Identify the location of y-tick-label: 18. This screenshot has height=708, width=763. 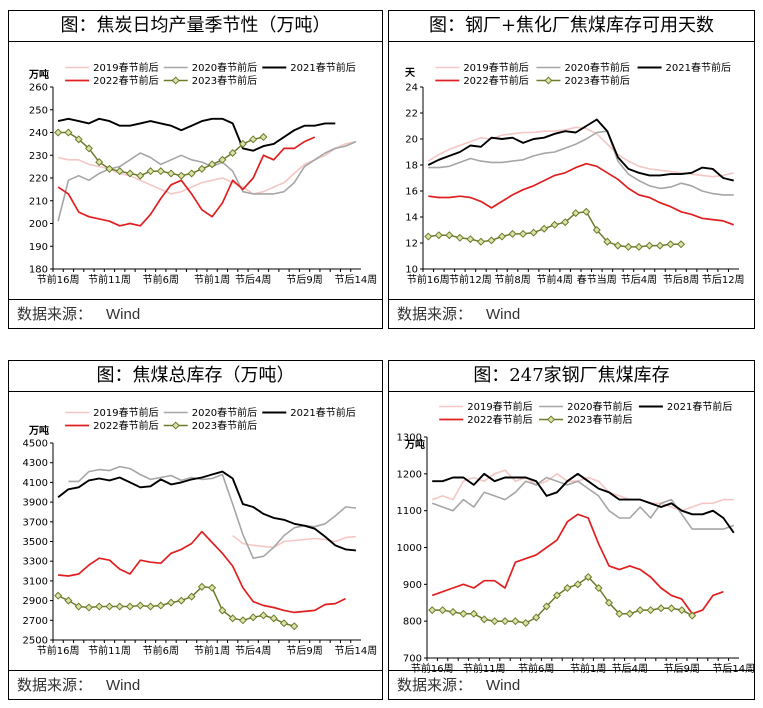
(411, 166).